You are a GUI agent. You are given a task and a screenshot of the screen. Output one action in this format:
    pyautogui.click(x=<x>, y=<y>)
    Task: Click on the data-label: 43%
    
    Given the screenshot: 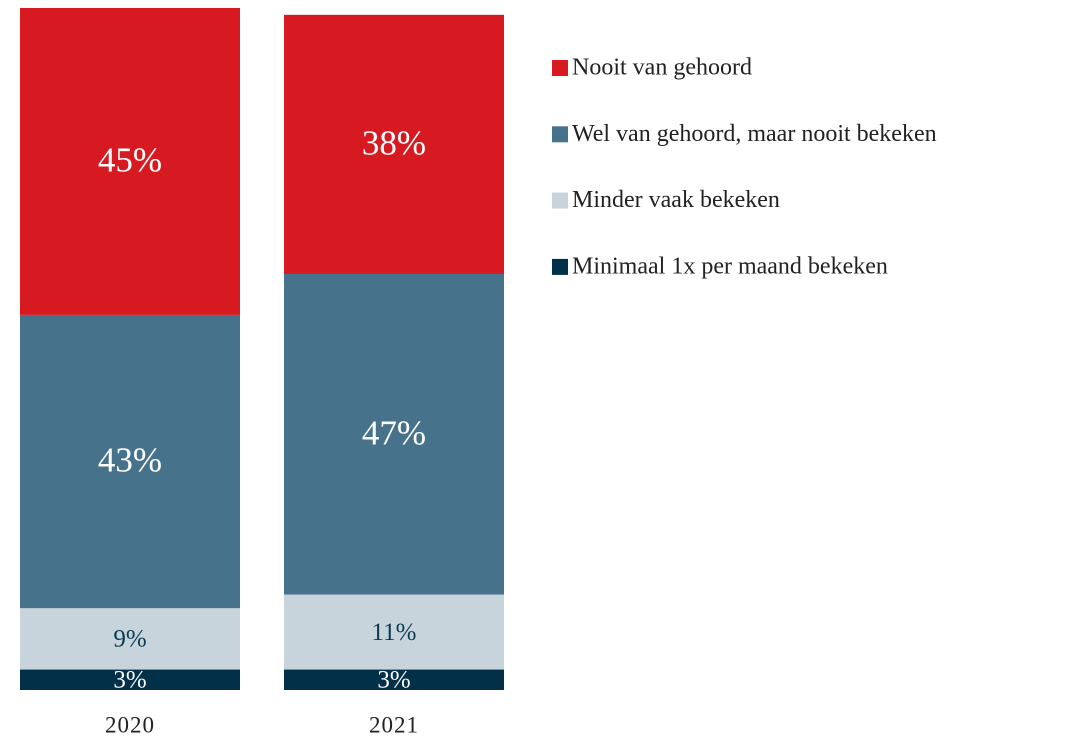 What is the action you would take?
    pyautogui.click(x=130, y=460)
    